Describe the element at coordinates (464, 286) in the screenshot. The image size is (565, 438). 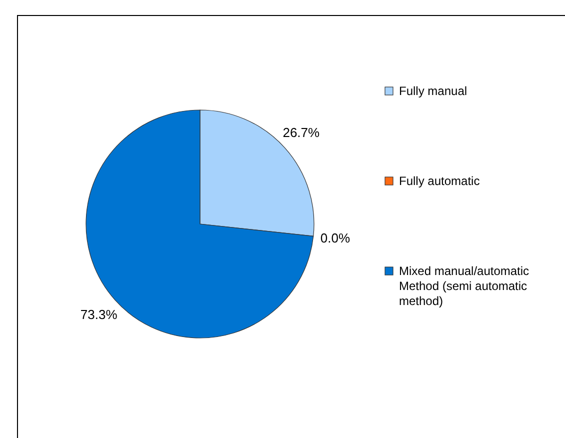
I see `legend-label: Mixed manual/automatic Method (semi automatic method)` at that location.